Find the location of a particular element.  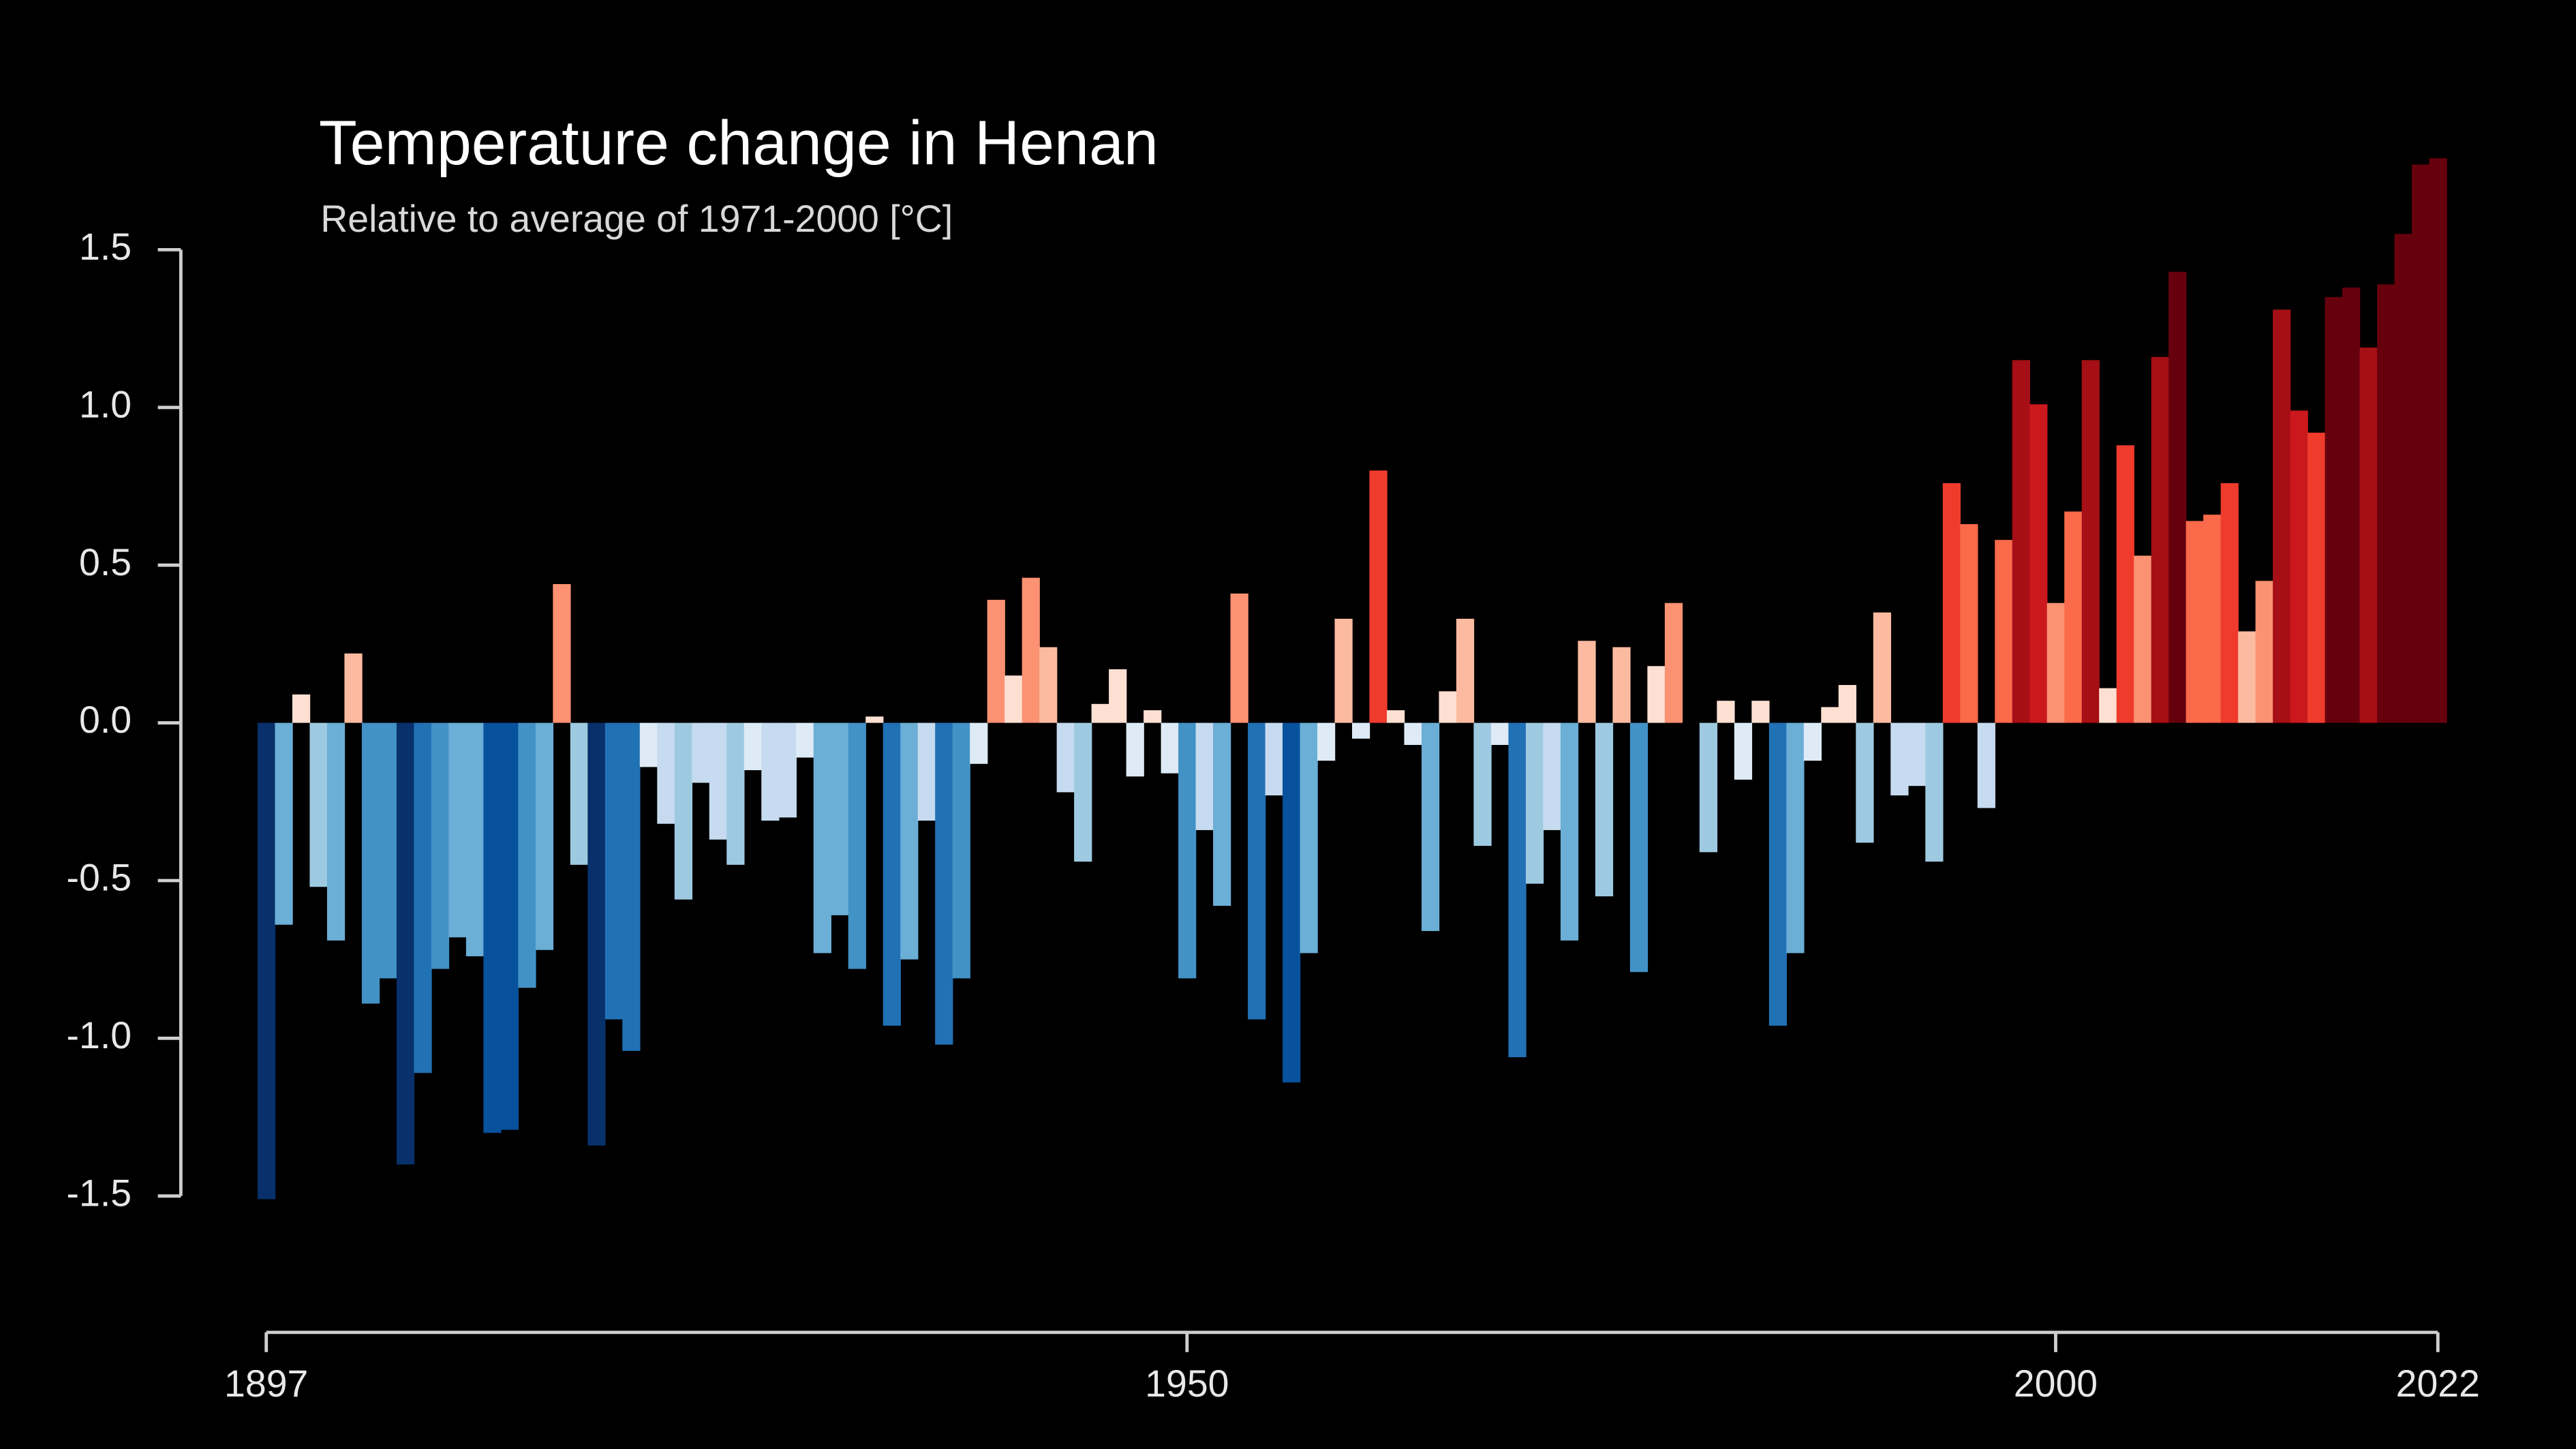

x-tick-label: 1897 is located at coordinates (266, 1383).